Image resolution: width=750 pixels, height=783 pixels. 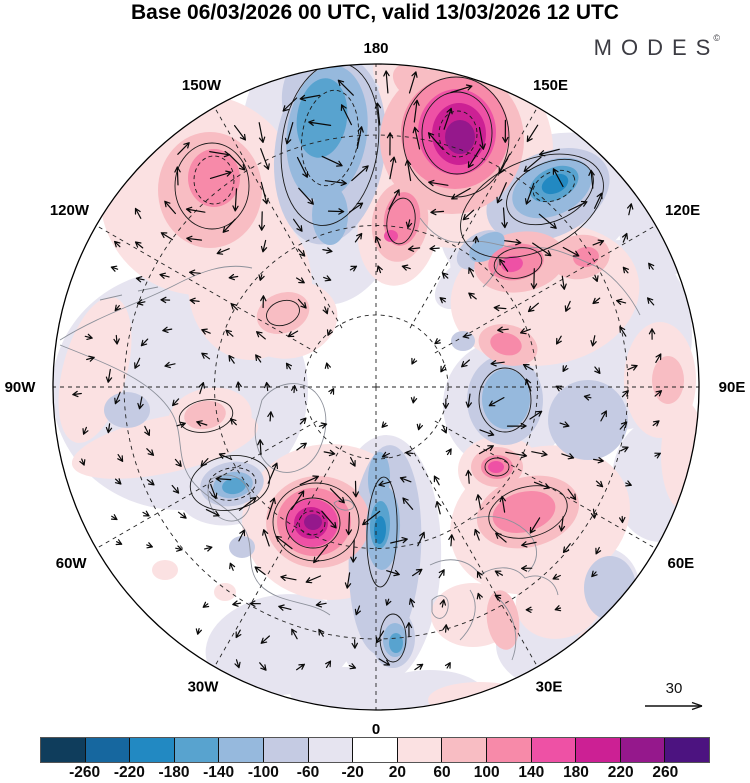 I want to click on colorbar-tick-label: -180, so click(x=174, y=772).